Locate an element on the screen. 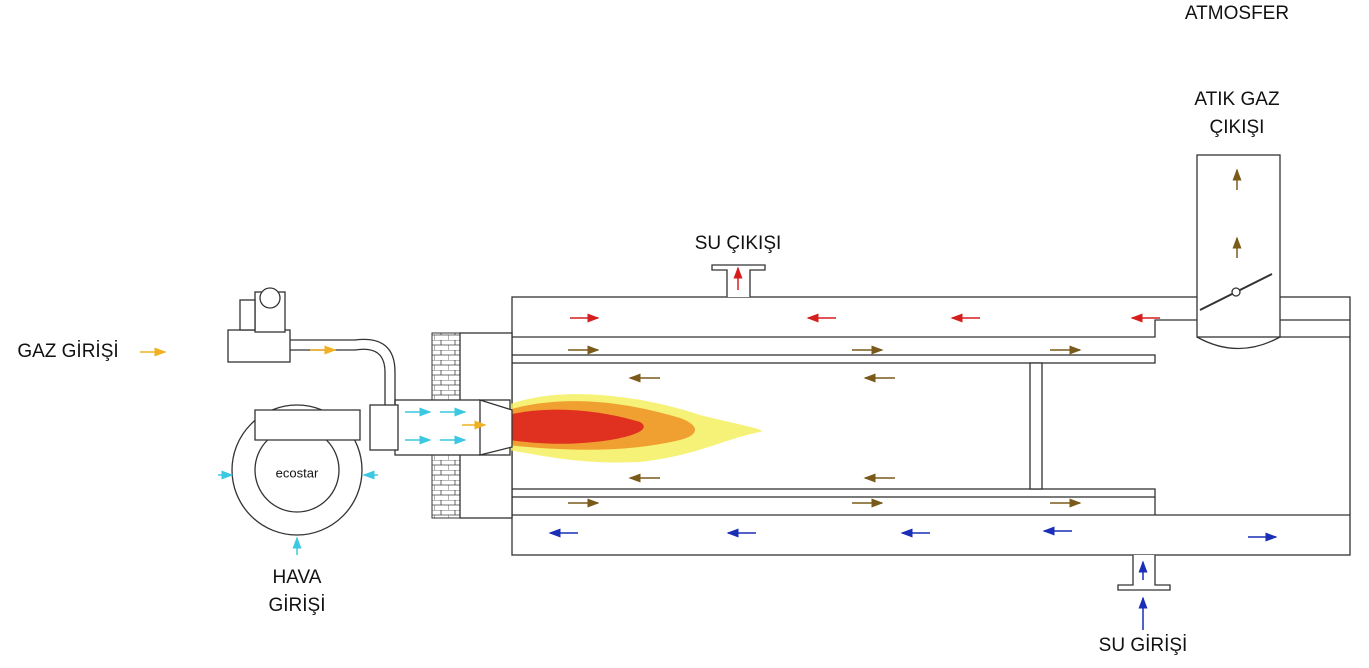 This screenshot has width=1369, height=668. atmosphere-label: ATMOSFER is located at coordinates (1237, 13).